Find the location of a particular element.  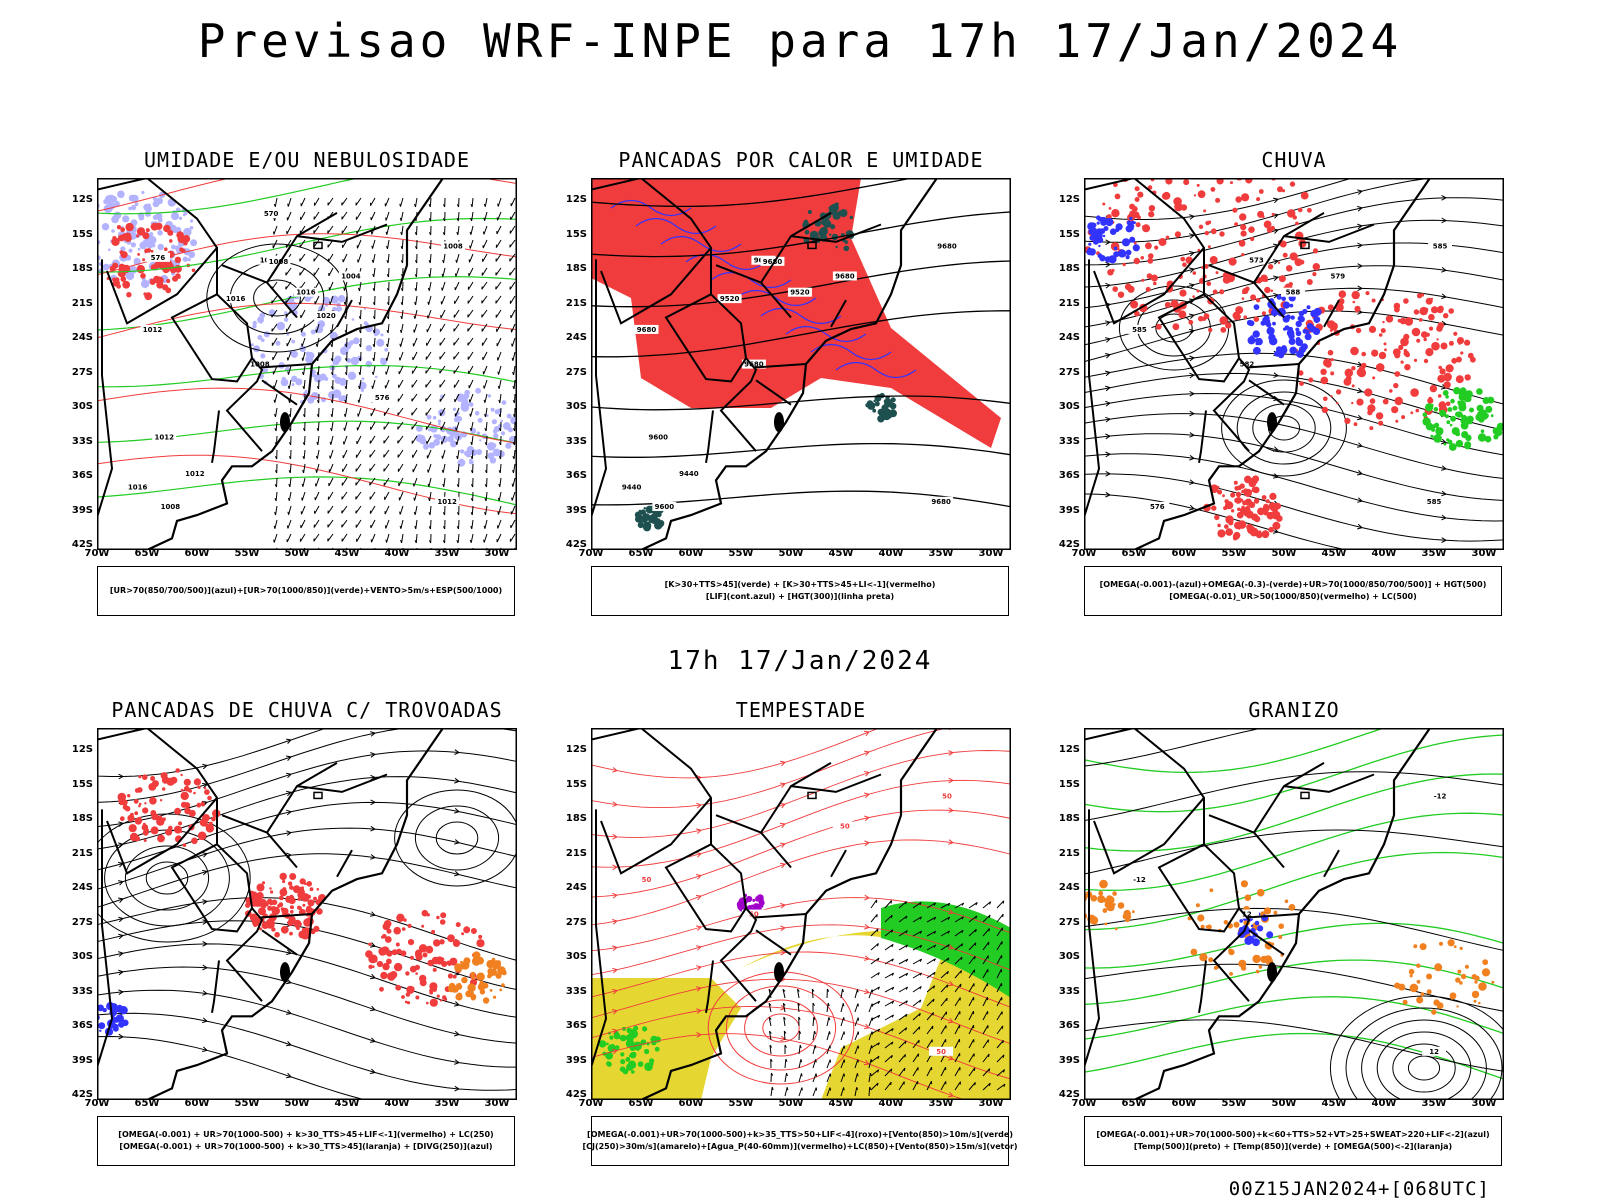

lifted-index-contour is located at coordinates (751, 280).